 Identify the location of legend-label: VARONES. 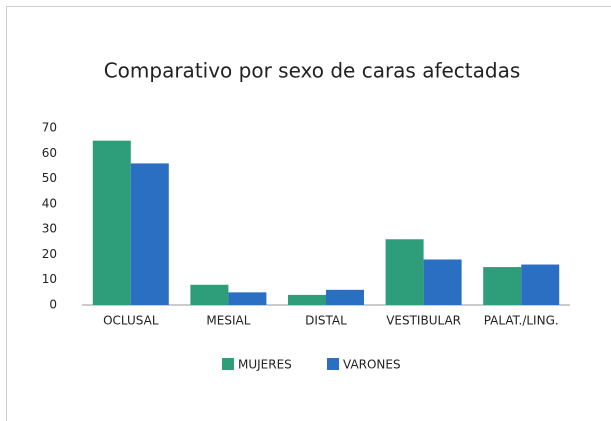
(372, 365).